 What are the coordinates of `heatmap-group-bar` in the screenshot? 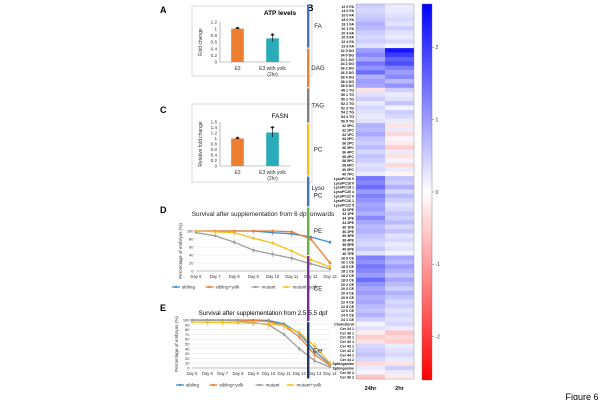 It's located at (308, 68).